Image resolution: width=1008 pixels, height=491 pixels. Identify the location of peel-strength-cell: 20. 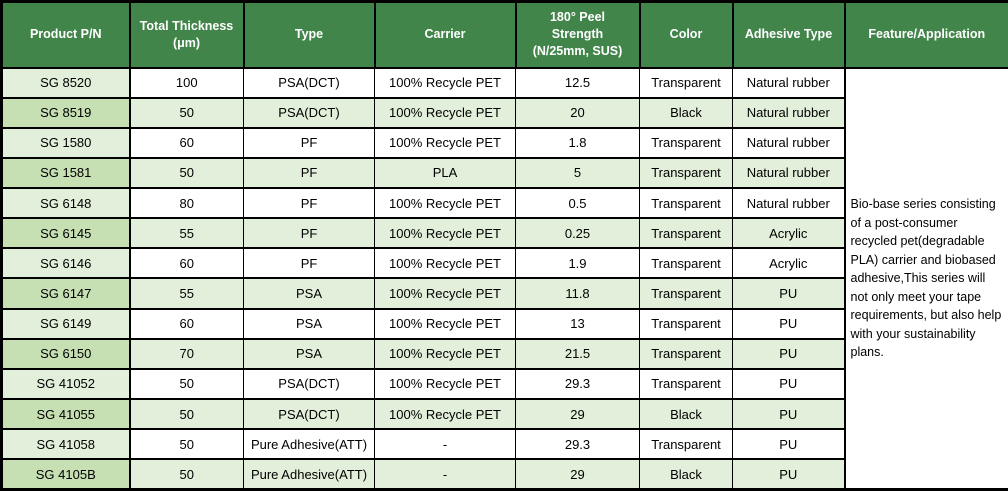
(577, 112).